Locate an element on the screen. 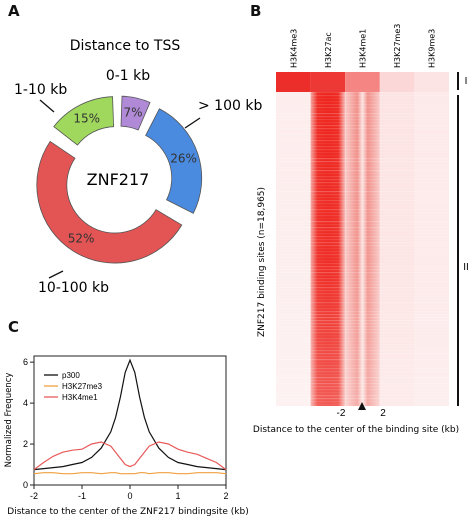 This screenshot has width=474, height=521. legend-label-h3k27me3: H3K27me3 is located at coordinates (82, 386).